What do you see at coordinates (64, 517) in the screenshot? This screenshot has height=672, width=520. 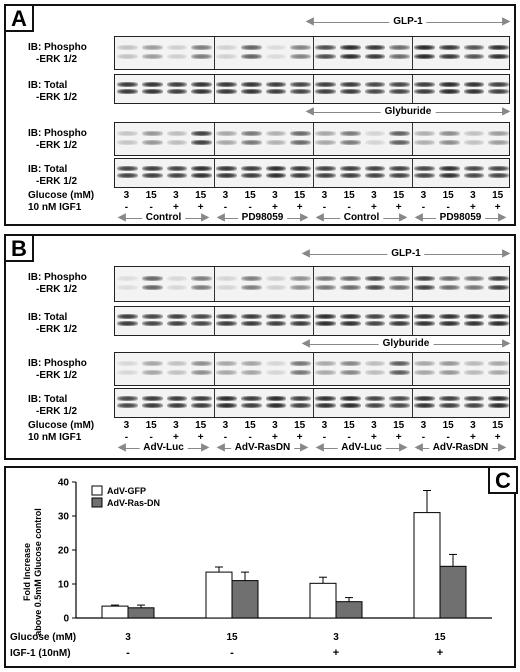 I see `y-tick-label: 30` at bounding box center [64, 517].